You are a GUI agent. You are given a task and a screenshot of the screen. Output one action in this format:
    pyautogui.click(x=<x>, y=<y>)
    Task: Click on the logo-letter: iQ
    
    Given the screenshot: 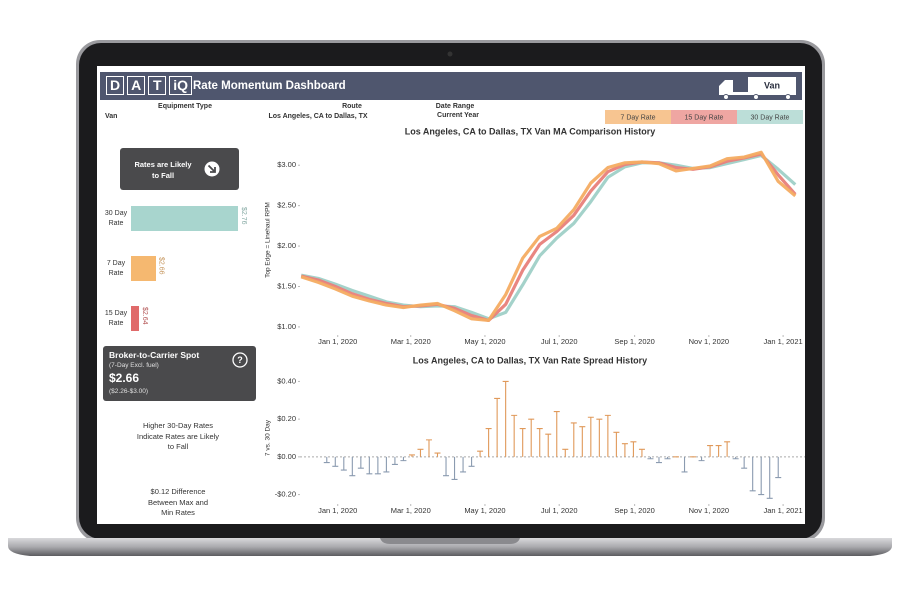 What is the action you would take?
    pyautogui.click(x=181, y=85)
    